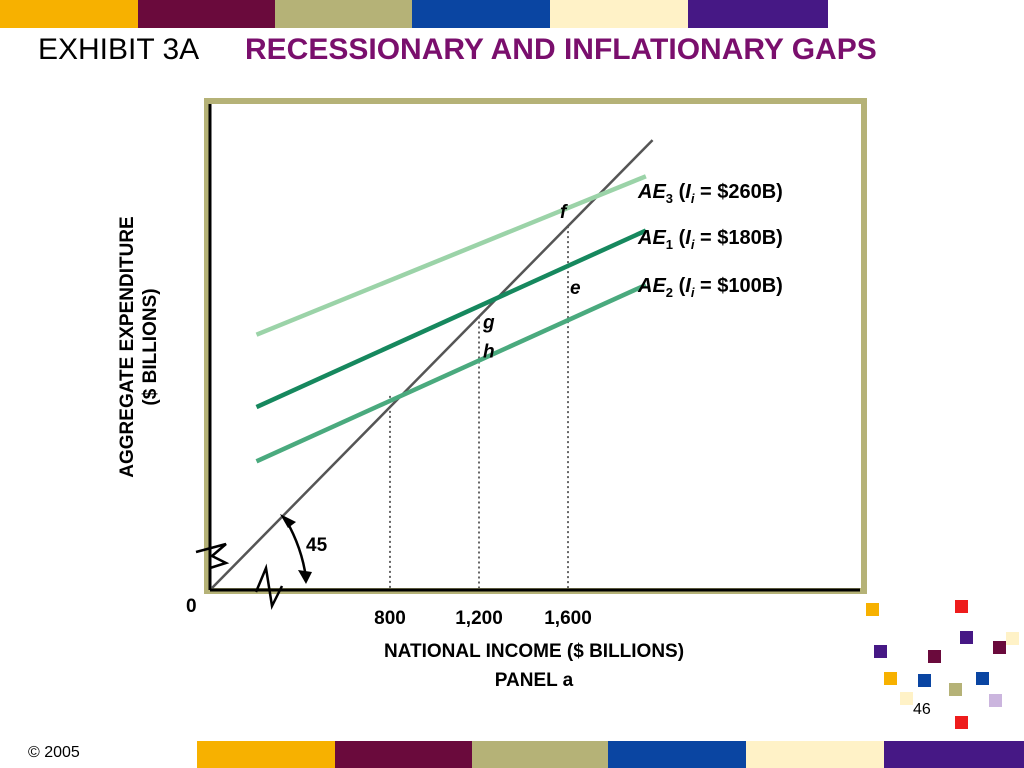  Describe the element at coordinates (119, 49) in the screenshot. I see `title-prefix: EXHIBIT 3A` at that location.